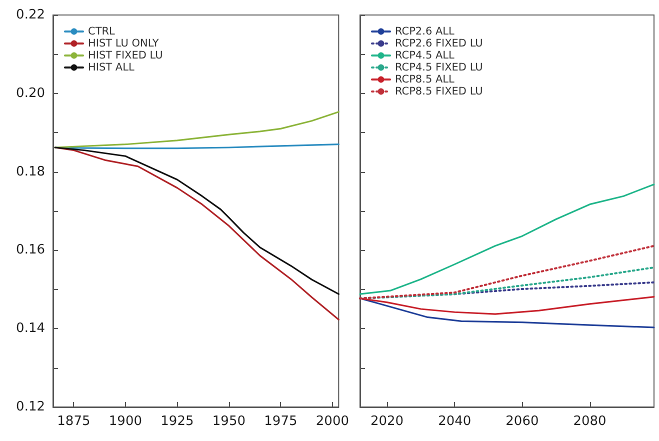 Image resolution: width=659 pixels, height=441 pixels. What do you see at coordinates (387, 421) in the screenshot?
I see `x-tick-label: 2020` at bounding box center [387, 421].